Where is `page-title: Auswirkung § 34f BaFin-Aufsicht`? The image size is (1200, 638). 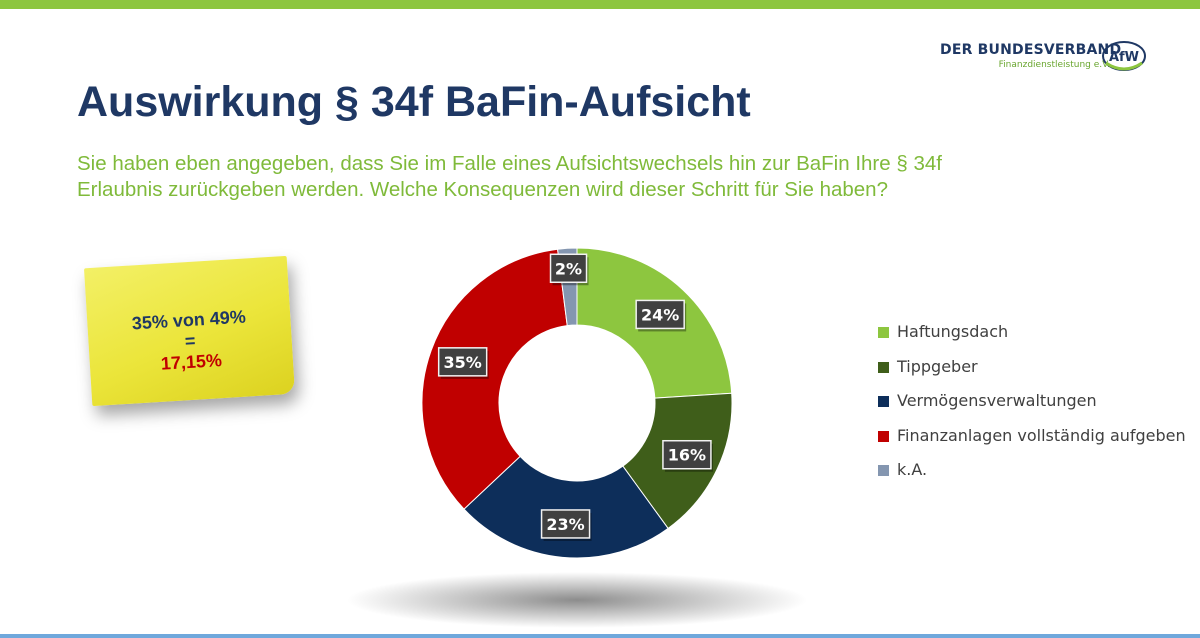
page-title: Auswirkung § 34f BaFin-Aufsicht is located at coordinates (414, 102).